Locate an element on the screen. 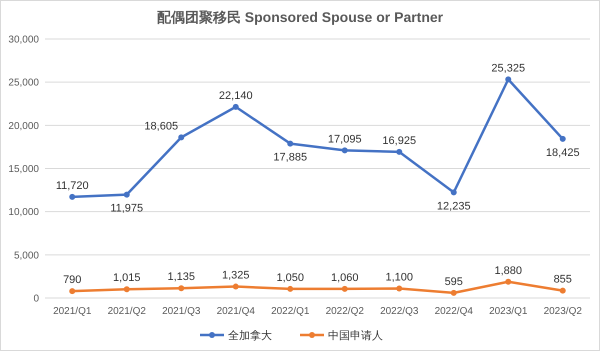 This screenshot has width=600, height=351. data-label: 1,325 is located at coordinates (236, 276).